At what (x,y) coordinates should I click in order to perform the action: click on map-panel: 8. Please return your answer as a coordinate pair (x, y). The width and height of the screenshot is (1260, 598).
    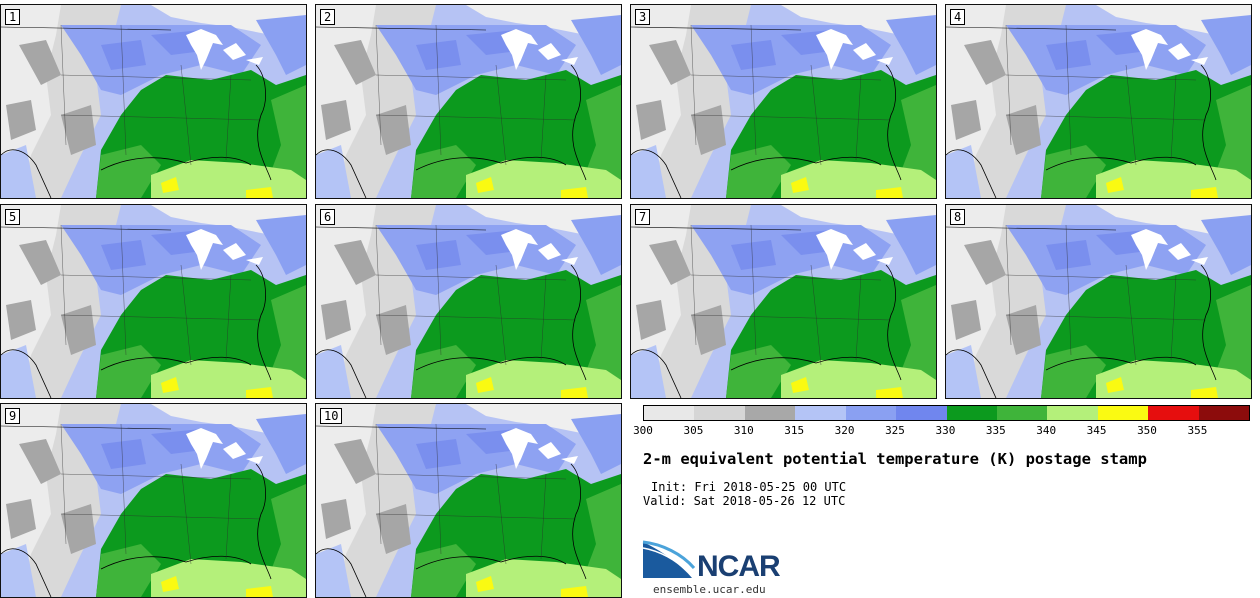
    Looking at the image, I should click on (1098, 301).